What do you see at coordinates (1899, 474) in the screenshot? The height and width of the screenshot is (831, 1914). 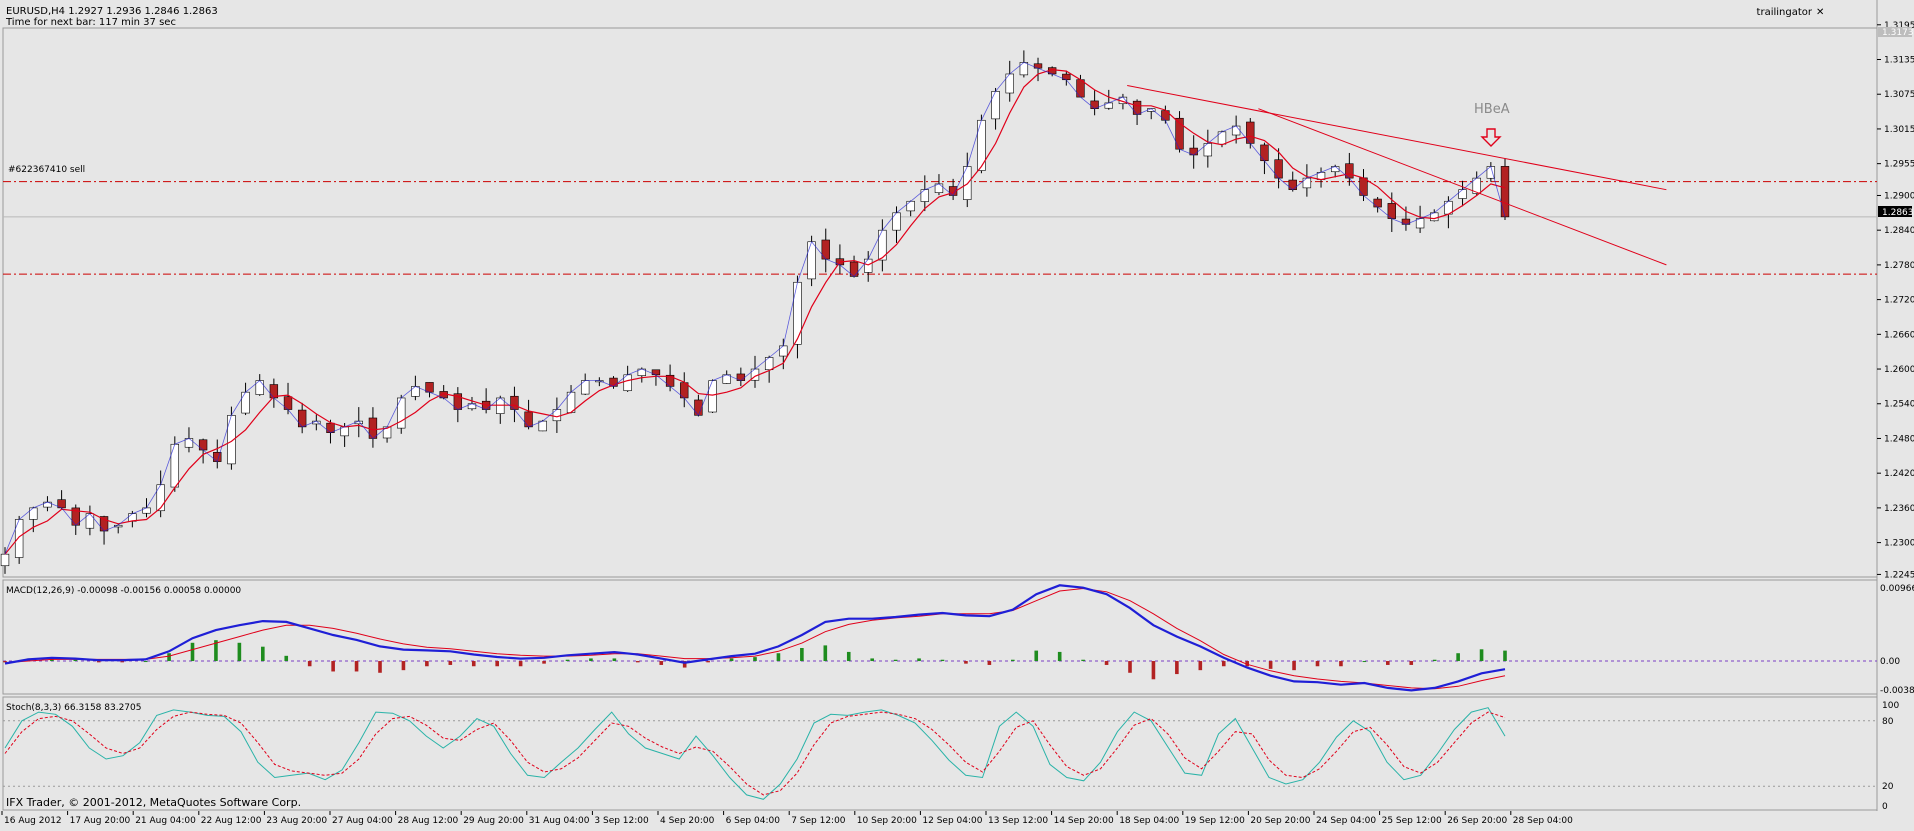 I see `price-tick-label: 1.2420` at bounding box center [1899, 474].